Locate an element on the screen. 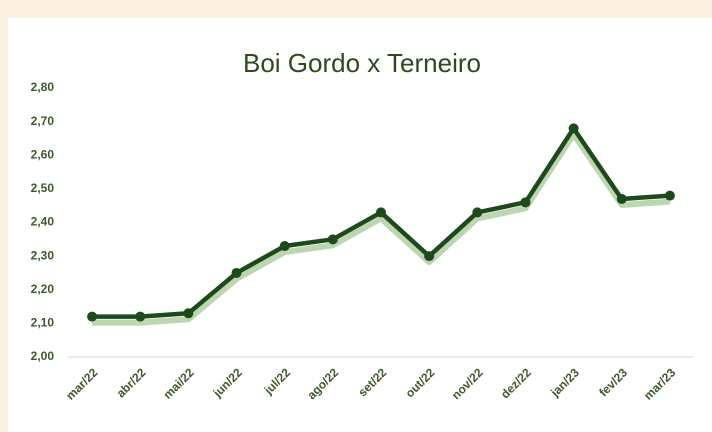 The height and width of the screenshot is (432, 712). y-tick-label: 2,00 is located at coordinates (43, 356).